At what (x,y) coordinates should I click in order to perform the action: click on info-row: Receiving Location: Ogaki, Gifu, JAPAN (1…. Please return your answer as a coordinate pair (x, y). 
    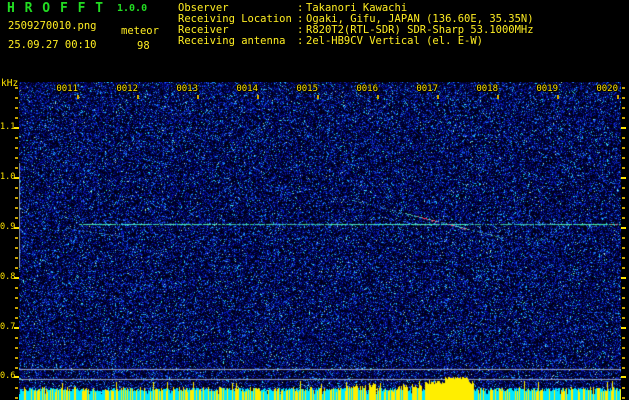
    Looking at the image, I should click on (356, 19).